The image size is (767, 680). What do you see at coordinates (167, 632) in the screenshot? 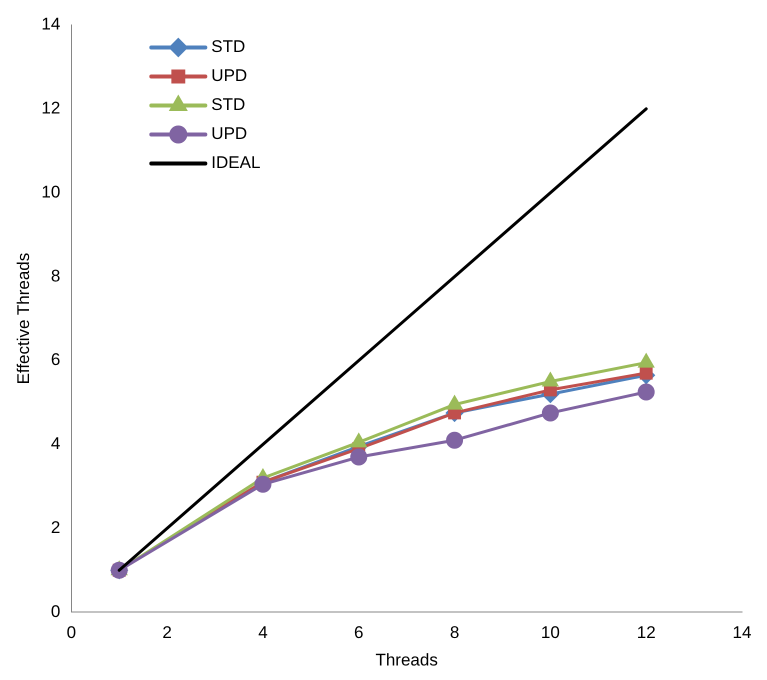
I see `x-tick-label: 2` at bounding box center [167, 632].